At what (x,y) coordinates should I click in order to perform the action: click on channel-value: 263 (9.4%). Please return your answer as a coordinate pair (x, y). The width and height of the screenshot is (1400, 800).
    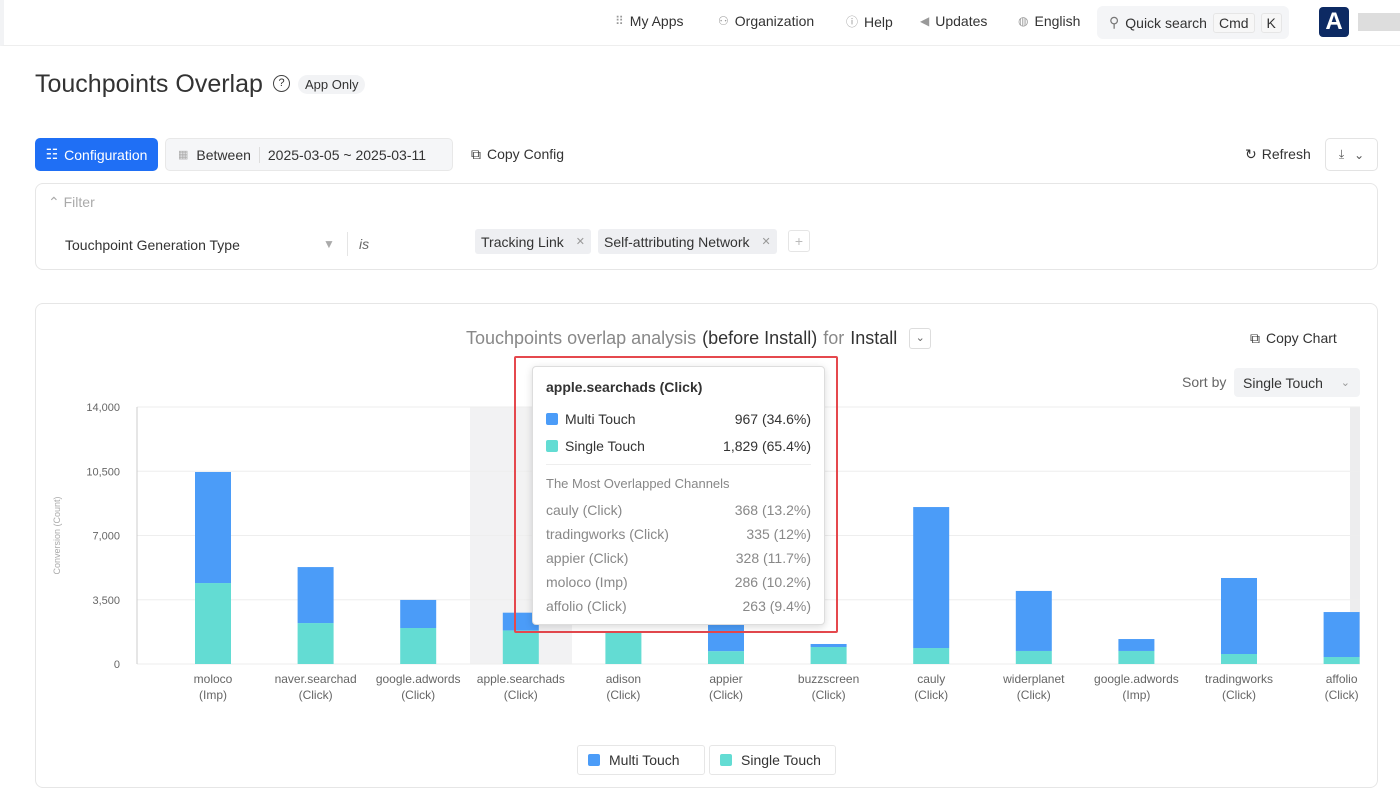
    Looking at the image, I should click on (776, 606).